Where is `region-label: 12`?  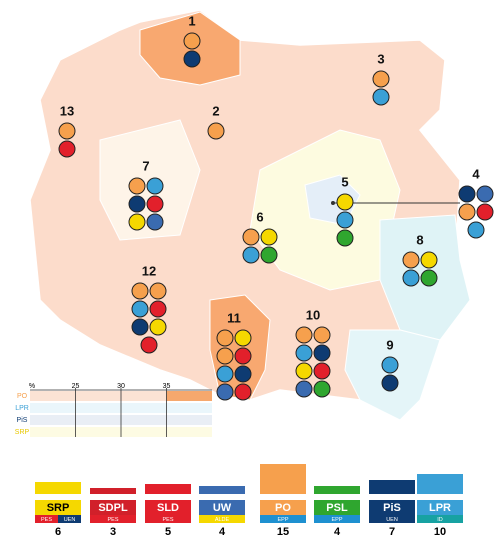
region-label: 12 is located at coordinates (149, 270).